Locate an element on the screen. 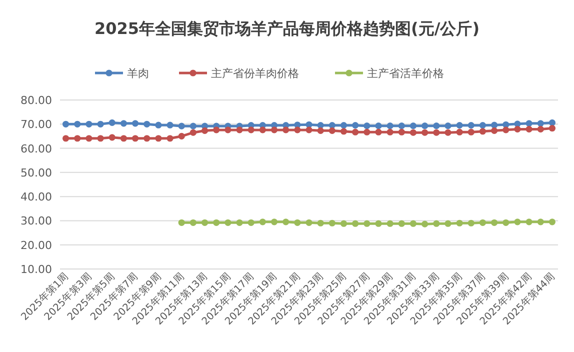 Image resolution: width=574 pixels, height=352 pixels. legend-label: 羊肉 is located at coordinates (138, 73).